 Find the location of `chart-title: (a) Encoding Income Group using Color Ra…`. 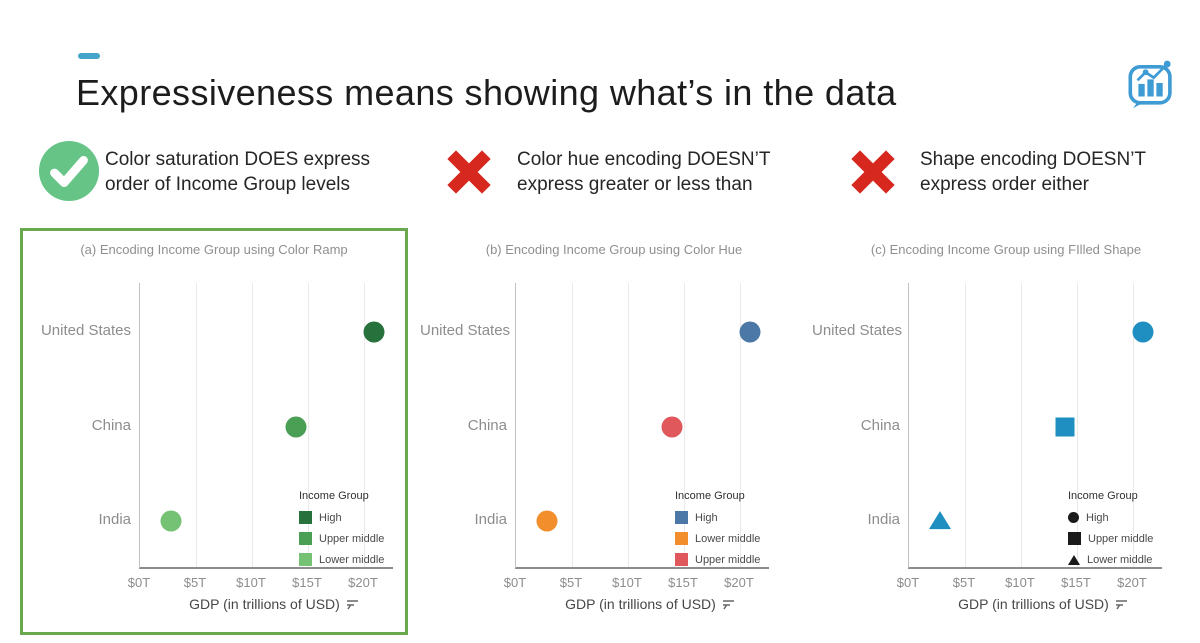

chart-title: (a) Encoding Income Group using Color Ra… is located at coordinates (214, 249).